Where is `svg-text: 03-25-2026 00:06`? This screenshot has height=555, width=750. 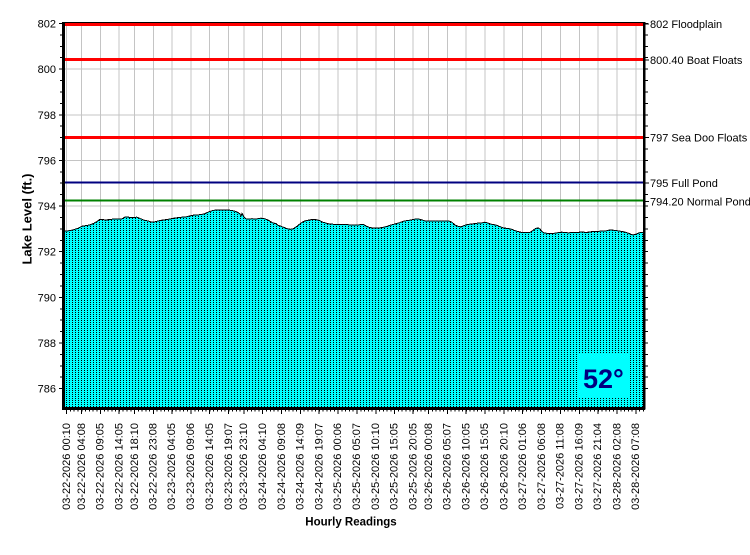
svg-text: 03-25-2026 00:06 is located at coordinates (338, 466).